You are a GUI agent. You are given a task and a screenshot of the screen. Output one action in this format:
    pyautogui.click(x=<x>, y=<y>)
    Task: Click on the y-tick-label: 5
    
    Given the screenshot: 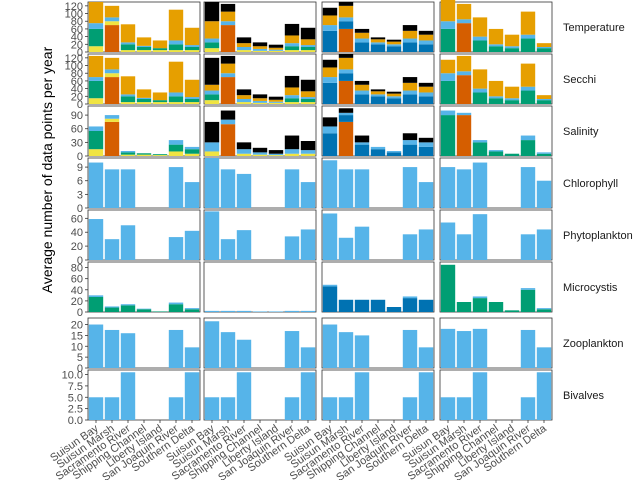 What is the action you would take?
    pyautogui.click(x=80, y=358)
    